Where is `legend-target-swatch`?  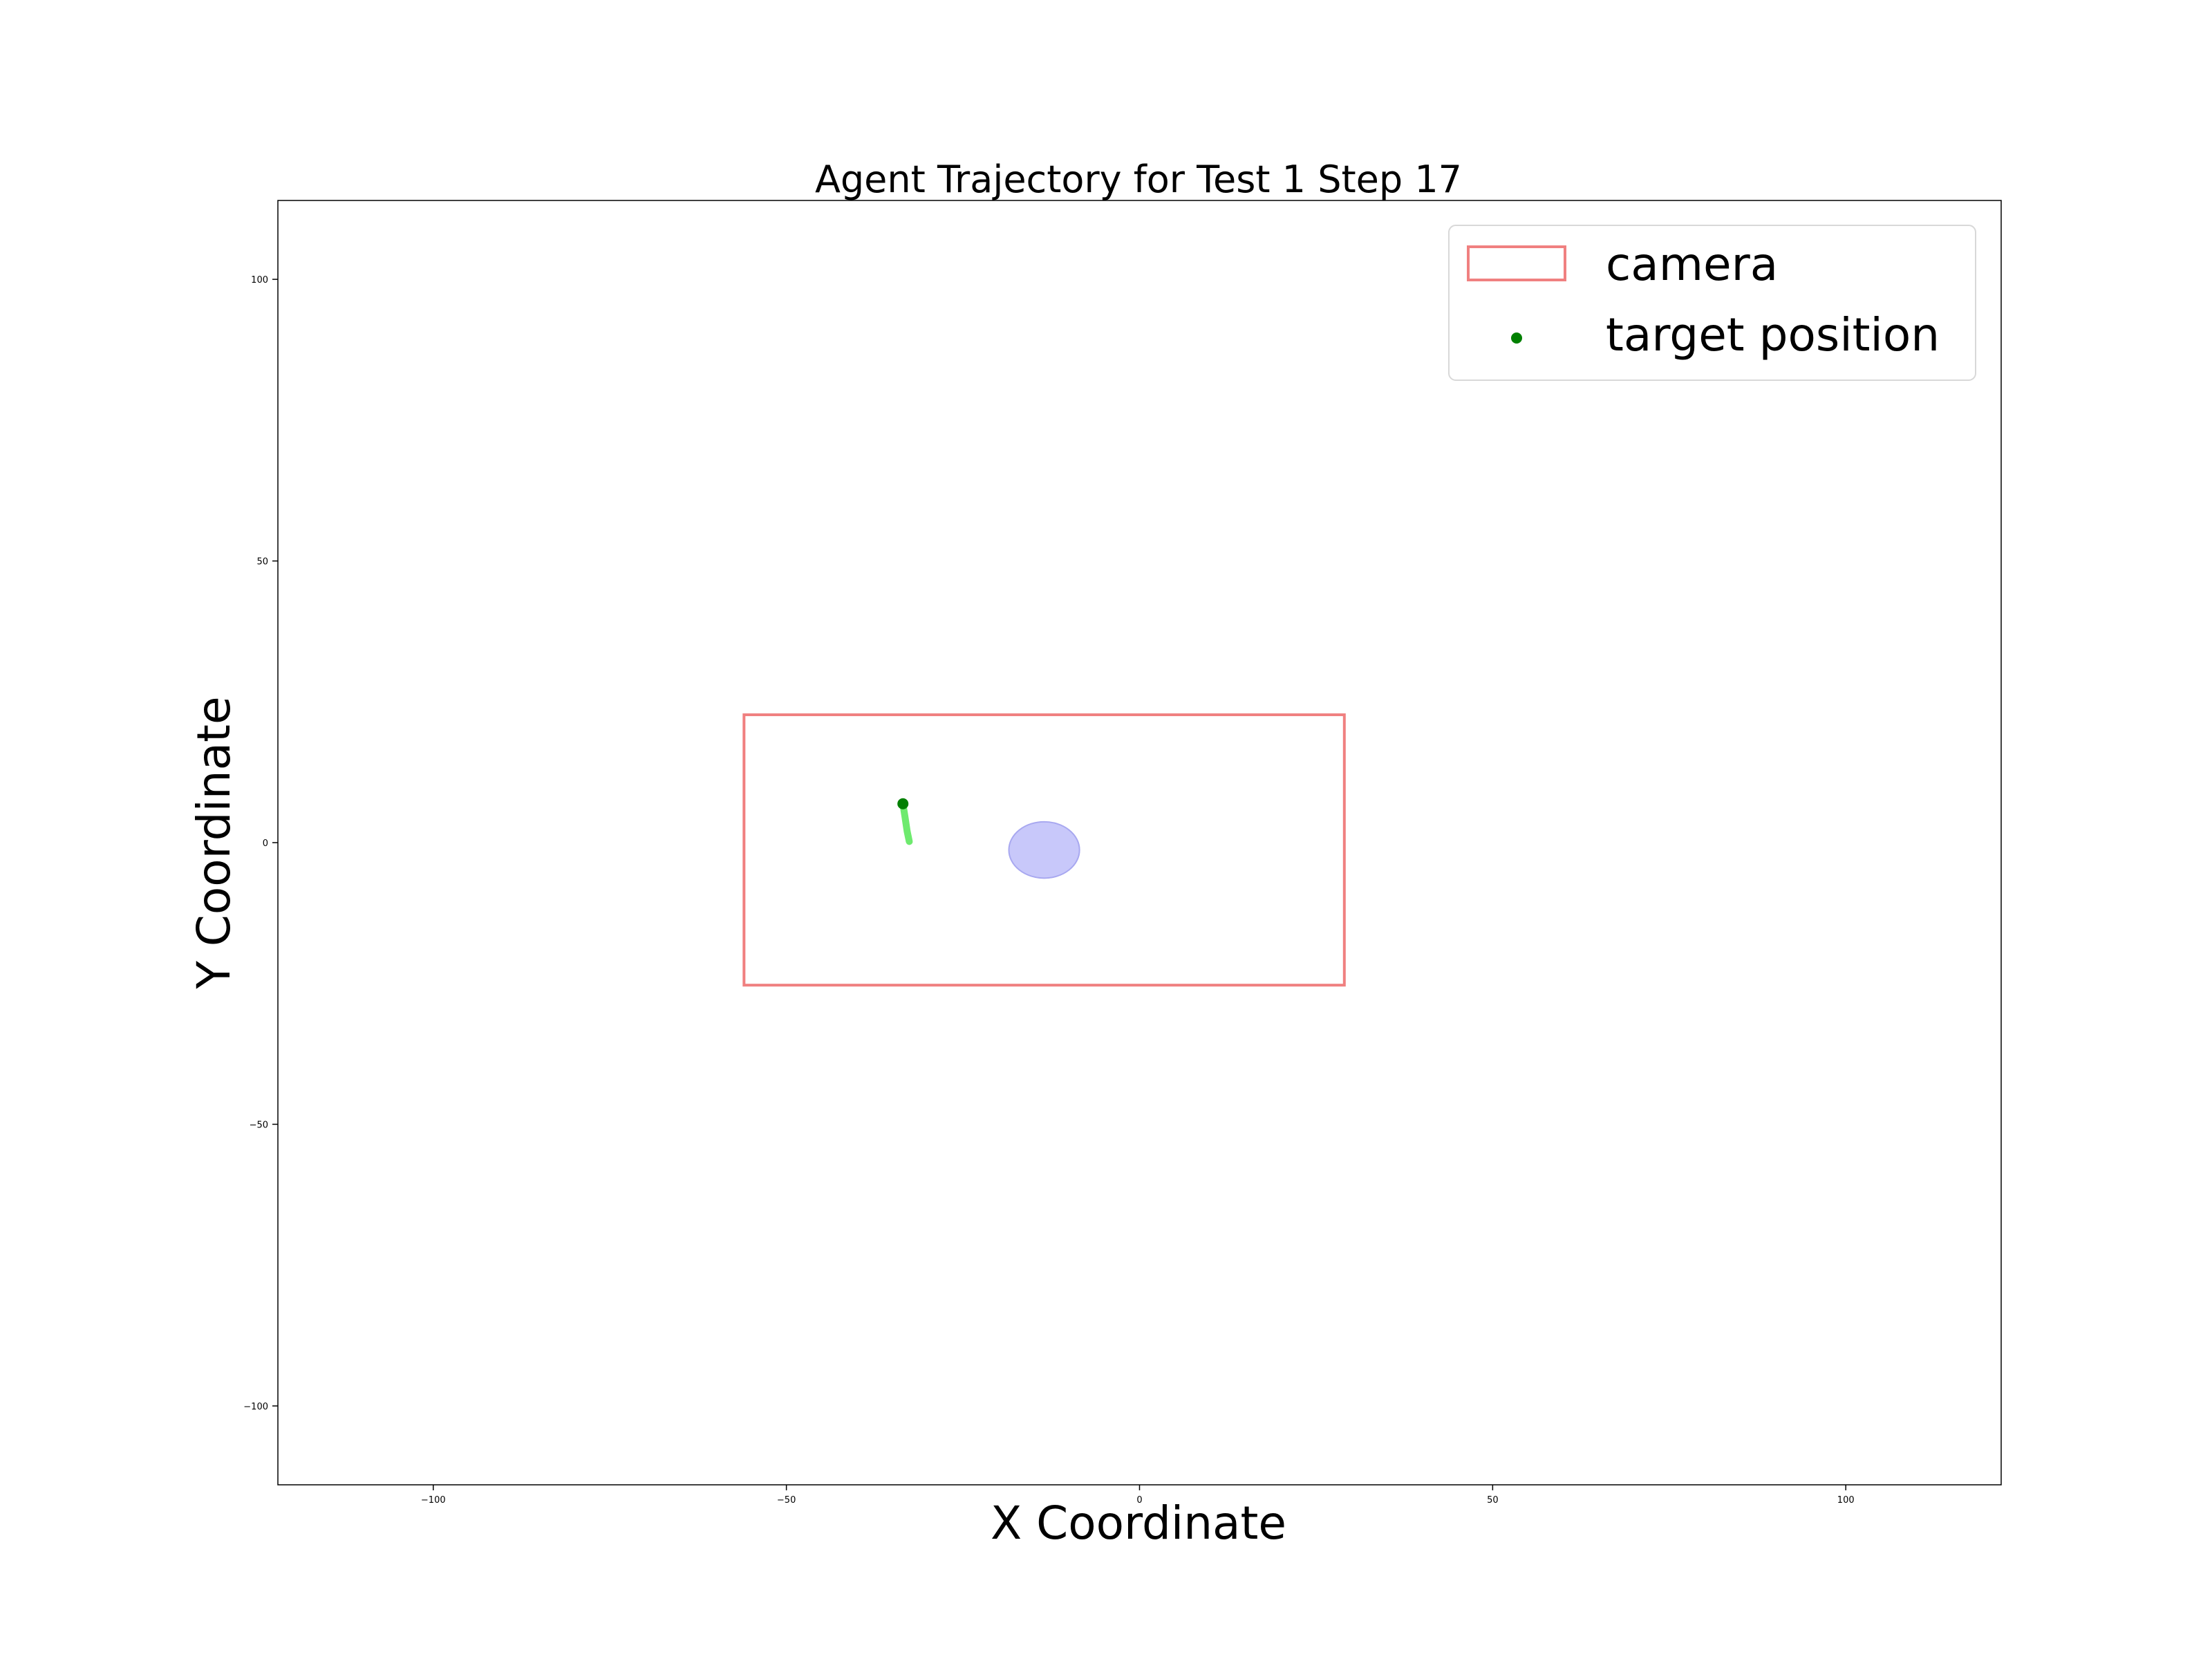 legend-target-swatch is located at coordinates (1516, 338).